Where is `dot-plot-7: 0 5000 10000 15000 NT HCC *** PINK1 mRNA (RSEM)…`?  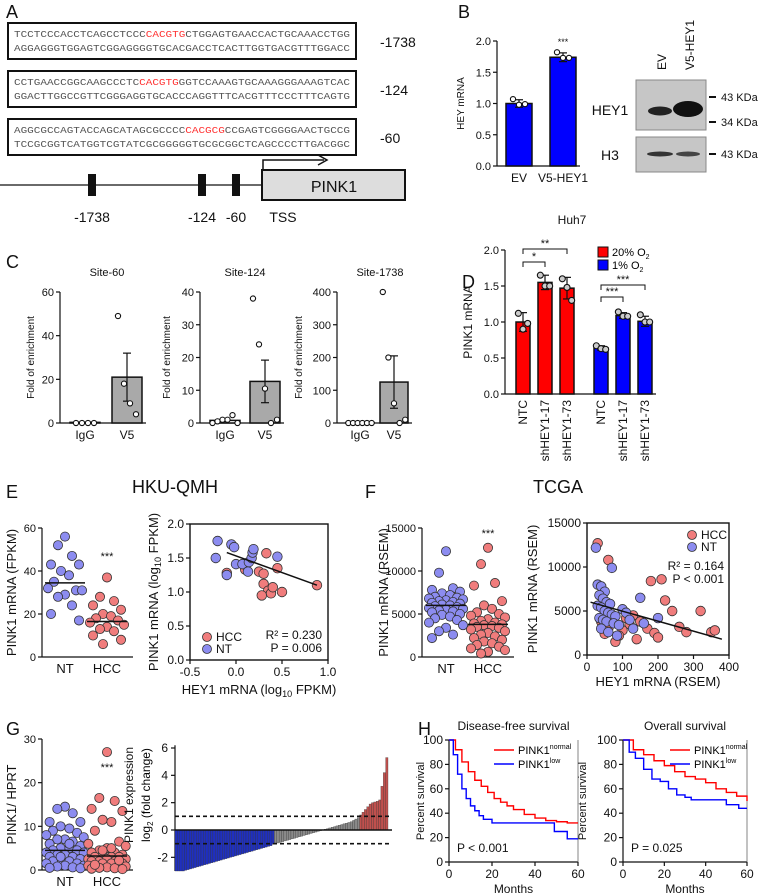 dot-plot-7: 0 5000 10000 15000 NT HCC *** PINK1 mRNA (RSEM)… is located at coordinates (479, 576).